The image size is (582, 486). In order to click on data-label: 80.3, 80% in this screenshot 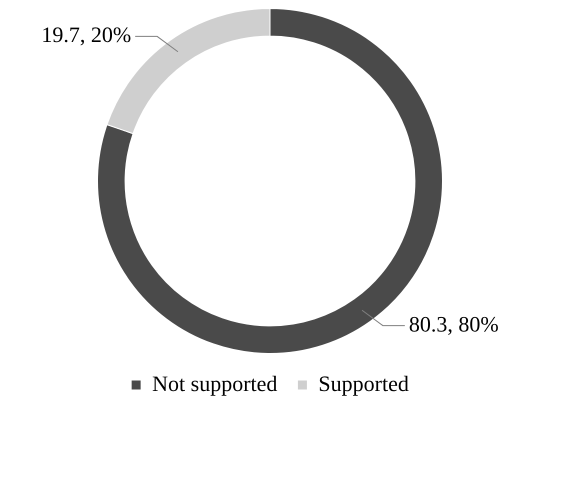, I will do `click(453, 323)`.